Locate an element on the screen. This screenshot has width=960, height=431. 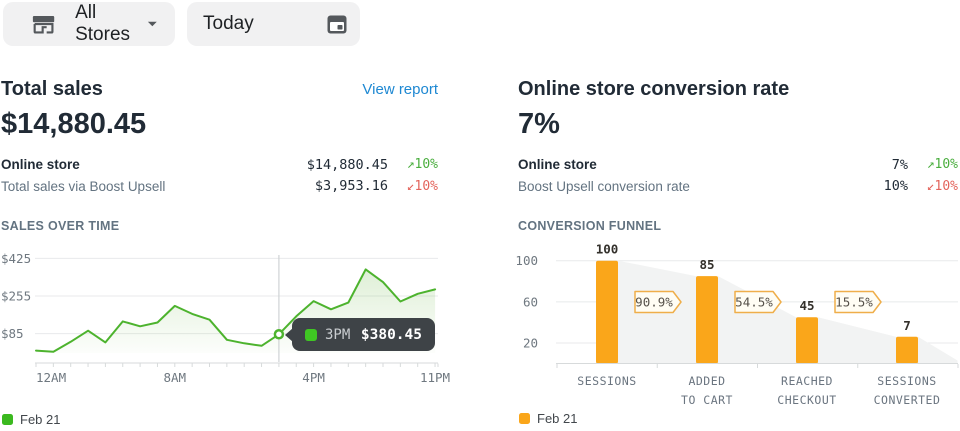
store-selector-button: All Stores is located at coordinates (89, 24).